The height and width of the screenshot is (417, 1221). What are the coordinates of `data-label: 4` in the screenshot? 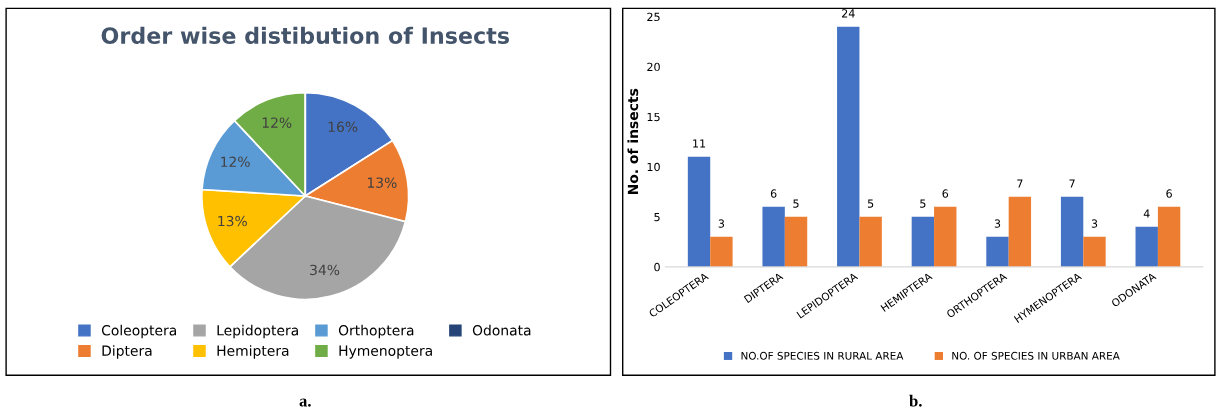 It's located at (1146, 213).